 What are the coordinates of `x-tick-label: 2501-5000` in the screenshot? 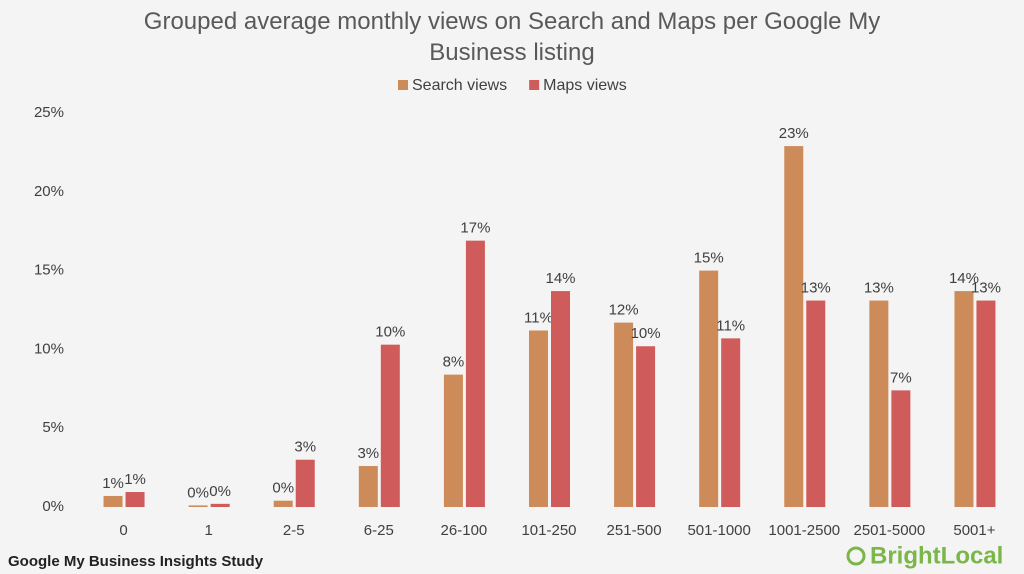 It's located at (889, 530).